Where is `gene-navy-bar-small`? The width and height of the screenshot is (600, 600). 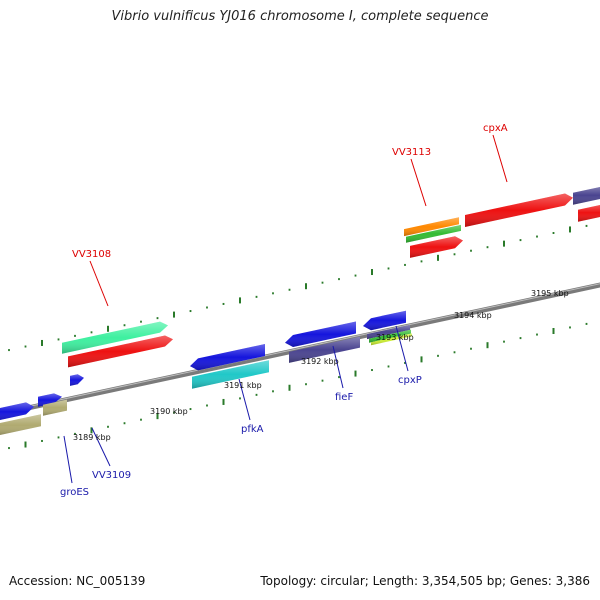
gene-navy-bar-small is located at coordinates (388, 332).